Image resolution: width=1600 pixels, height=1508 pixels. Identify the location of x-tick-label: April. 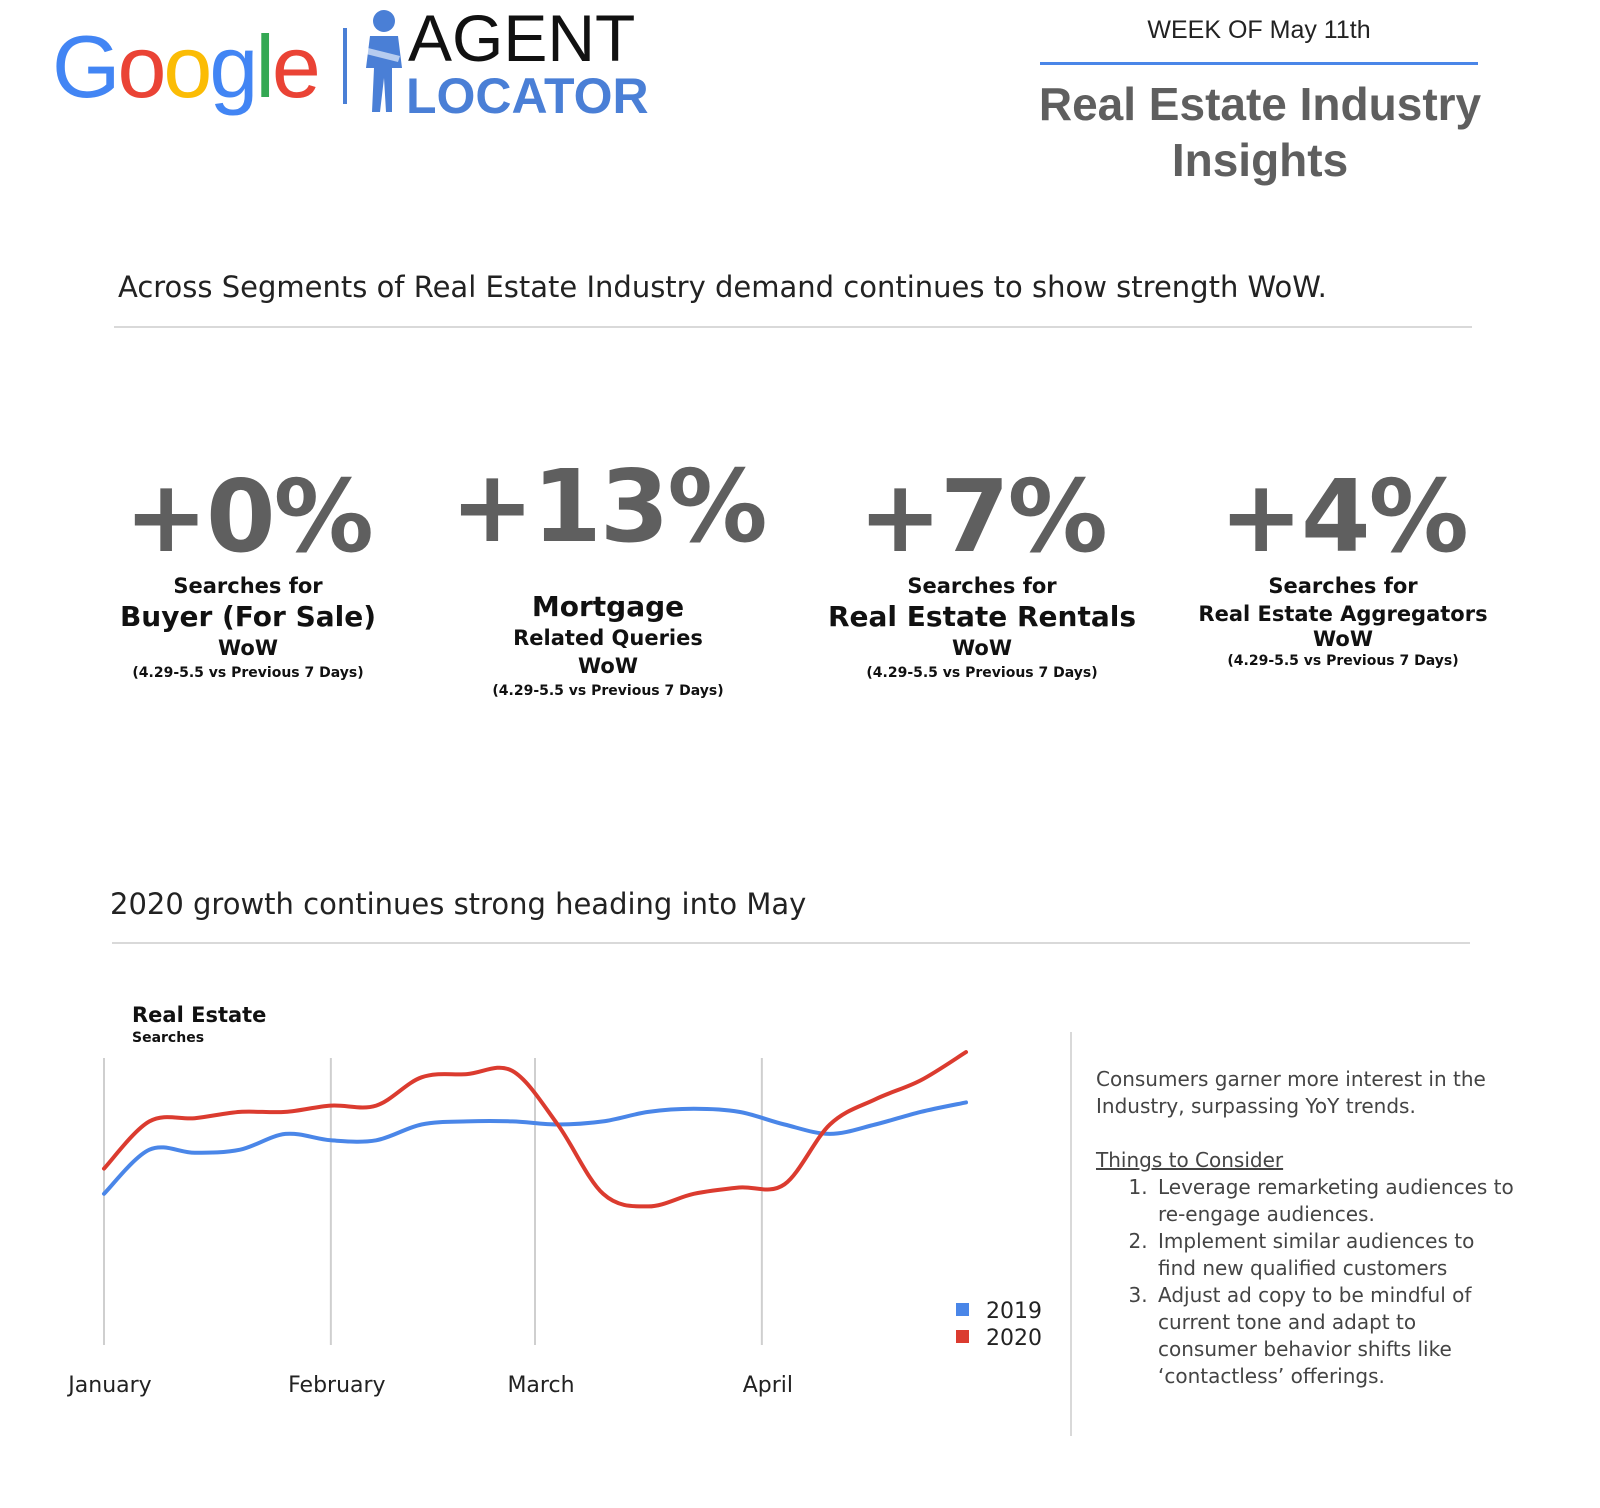
(768, 1385).